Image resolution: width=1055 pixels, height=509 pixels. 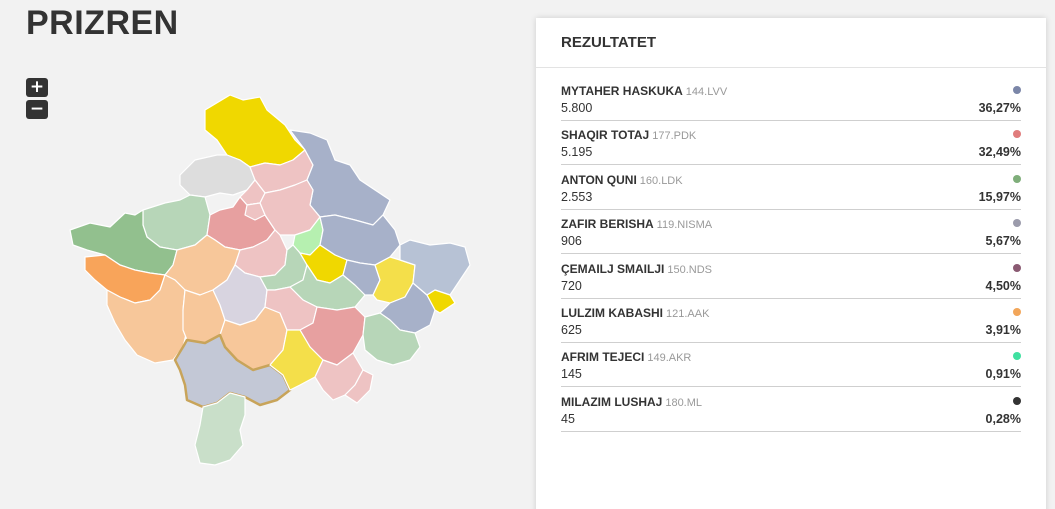 What do you see at coordinates (612, 312) in the screenshot?
I see `candidate-name-text: LULZIM KABASHI` at bounding box center [612, 312].